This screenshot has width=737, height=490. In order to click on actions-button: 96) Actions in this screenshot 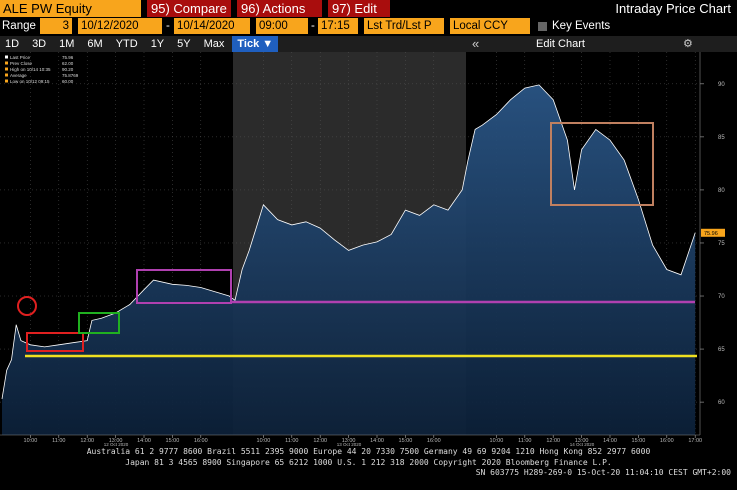, I will do `click(279, 8)`.